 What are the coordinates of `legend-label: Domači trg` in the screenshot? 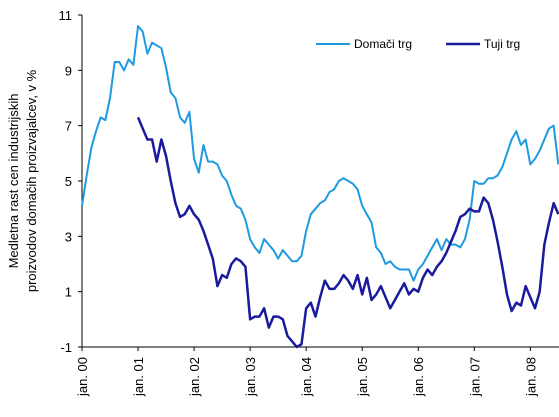 It's located at (383, 44).